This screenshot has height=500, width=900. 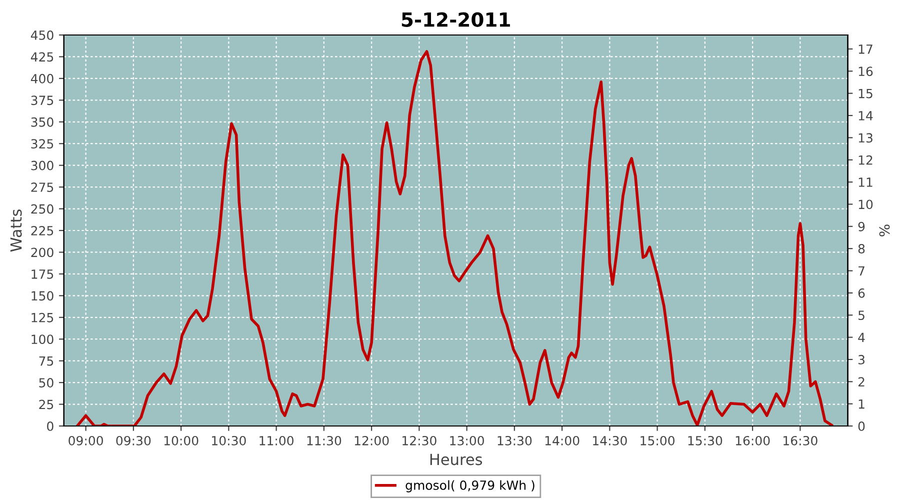 I want to click on x-tick-label: 16:00, so click(x=753, y=441).